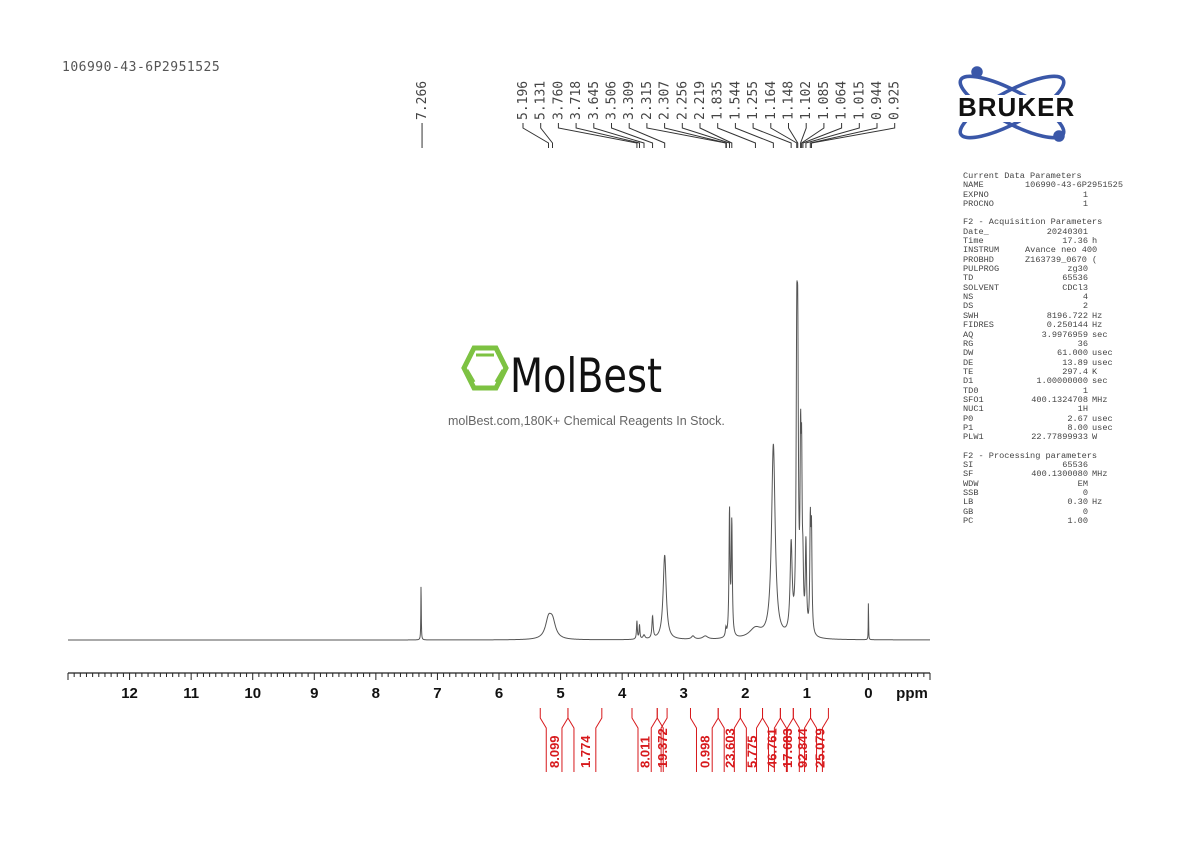 This screenshot has width=1190, height=842. Describe the element at coordinates (1038, 231) in the screenshot. I see `parameter-row: Date_ 20240301` at that location.